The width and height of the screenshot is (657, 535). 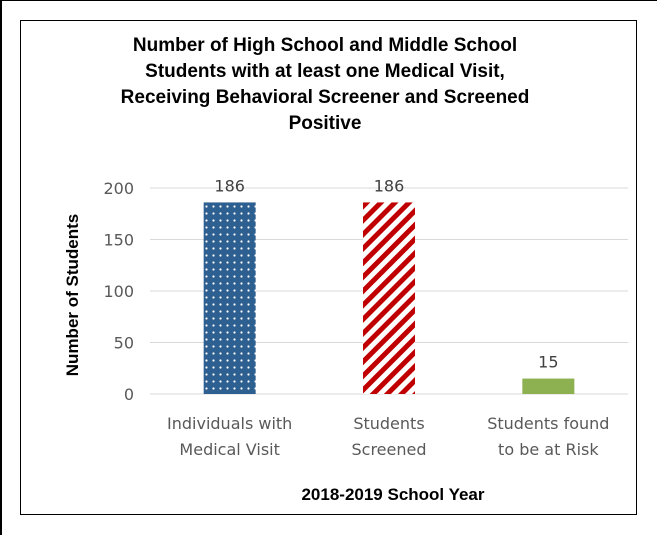 What do you see at coordinates (388, 449) in the screenshot?
I see `x-category-label: Screened` at bounding box center [388, 449].